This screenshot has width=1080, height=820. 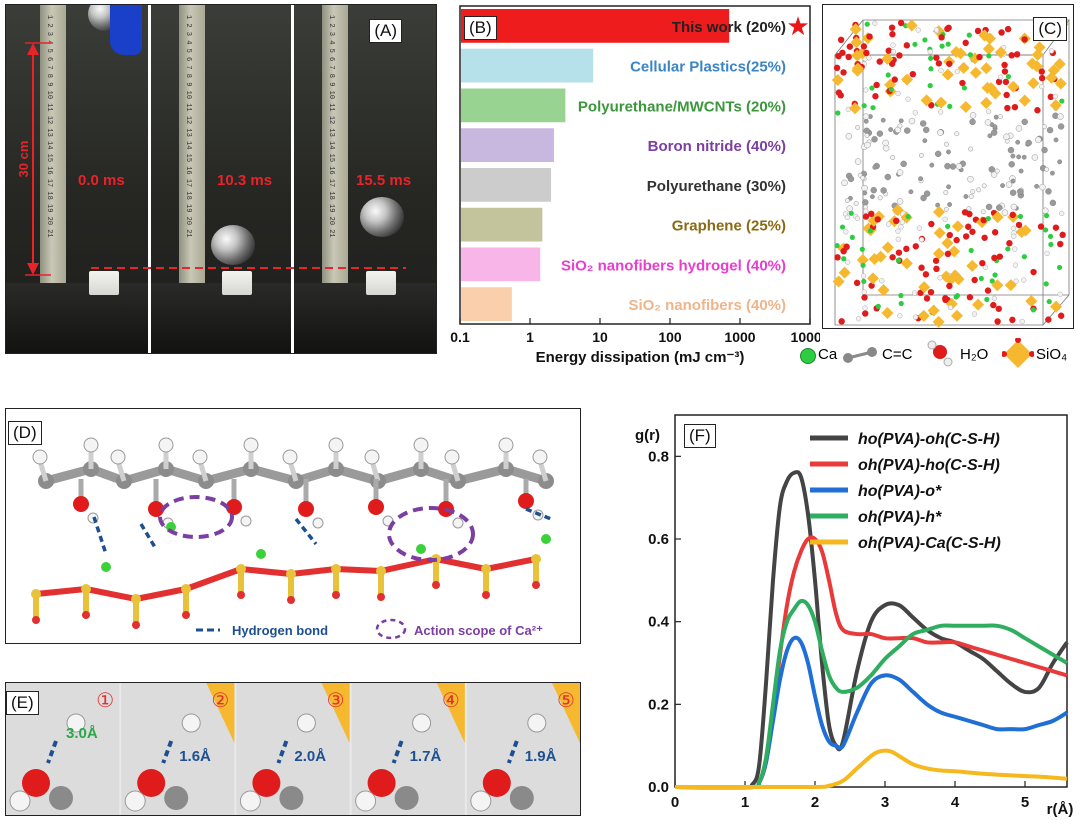 What do you see at coordinates (310, 756) in the screenshot?
I see `closeup-distance-2: 2.0Å` at bounding box center [310, 756].